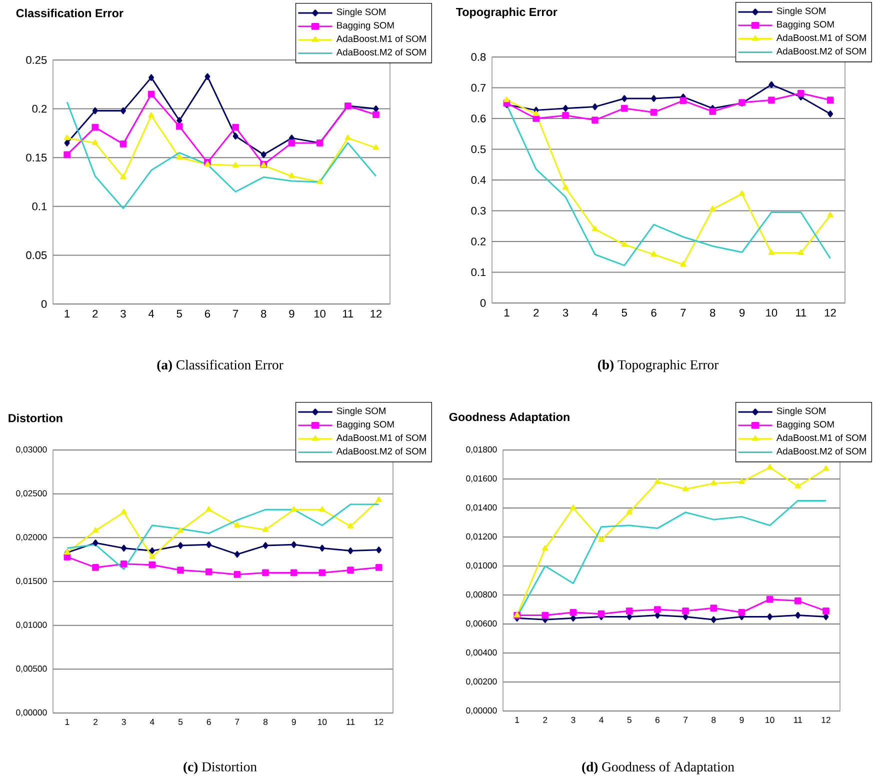 Image resolution: width=875 pixels, height=784 pixels. Describe the element at coordinates (658, 366) in the screenshot. I see `text: (b) Topographic Error` at that location.